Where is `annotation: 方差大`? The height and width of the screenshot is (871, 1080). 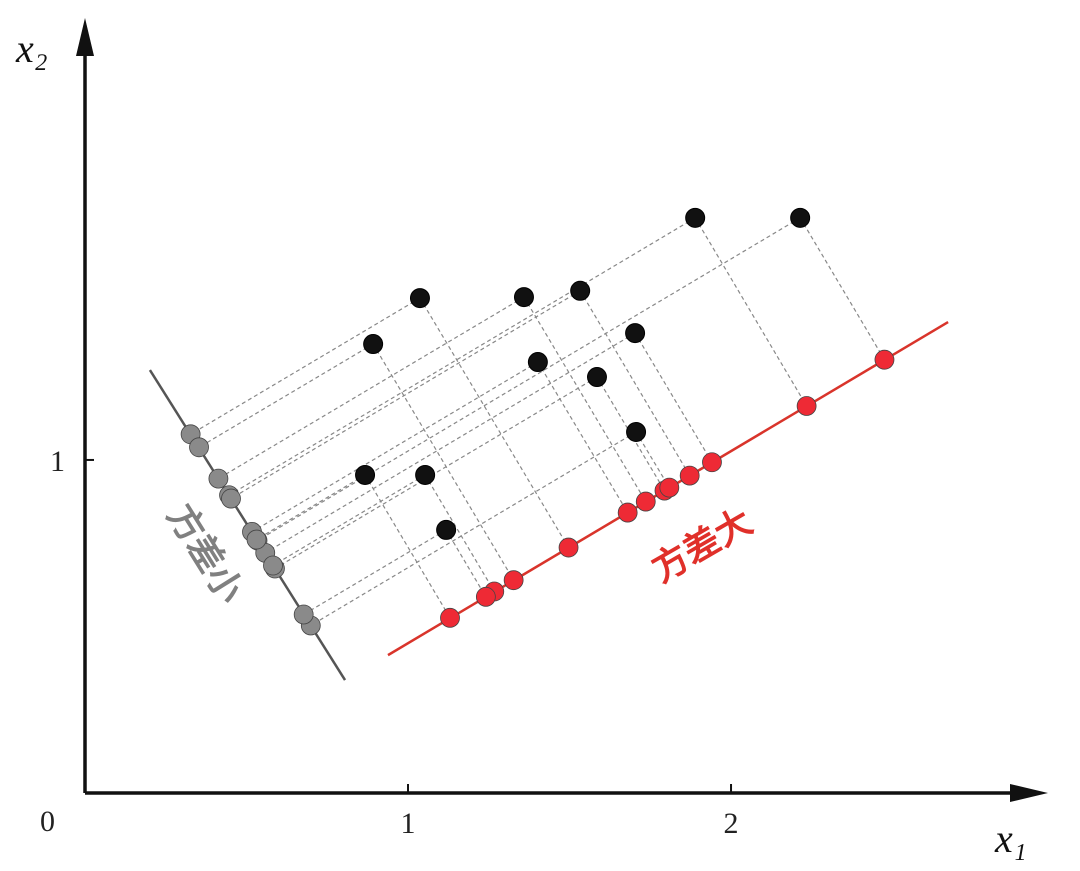
annotation: 方差大 is located at coordinates (702, 546).